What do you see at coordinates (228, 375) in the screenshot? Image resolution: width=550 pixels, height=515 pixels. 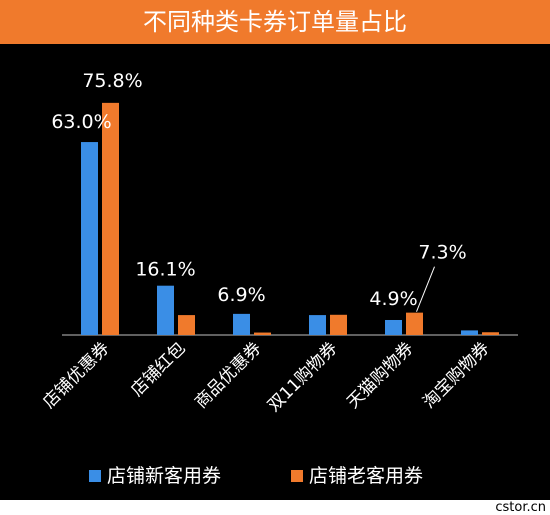 I see `x-tick-label: 商品优惠券` at bounding box center [228, 375].